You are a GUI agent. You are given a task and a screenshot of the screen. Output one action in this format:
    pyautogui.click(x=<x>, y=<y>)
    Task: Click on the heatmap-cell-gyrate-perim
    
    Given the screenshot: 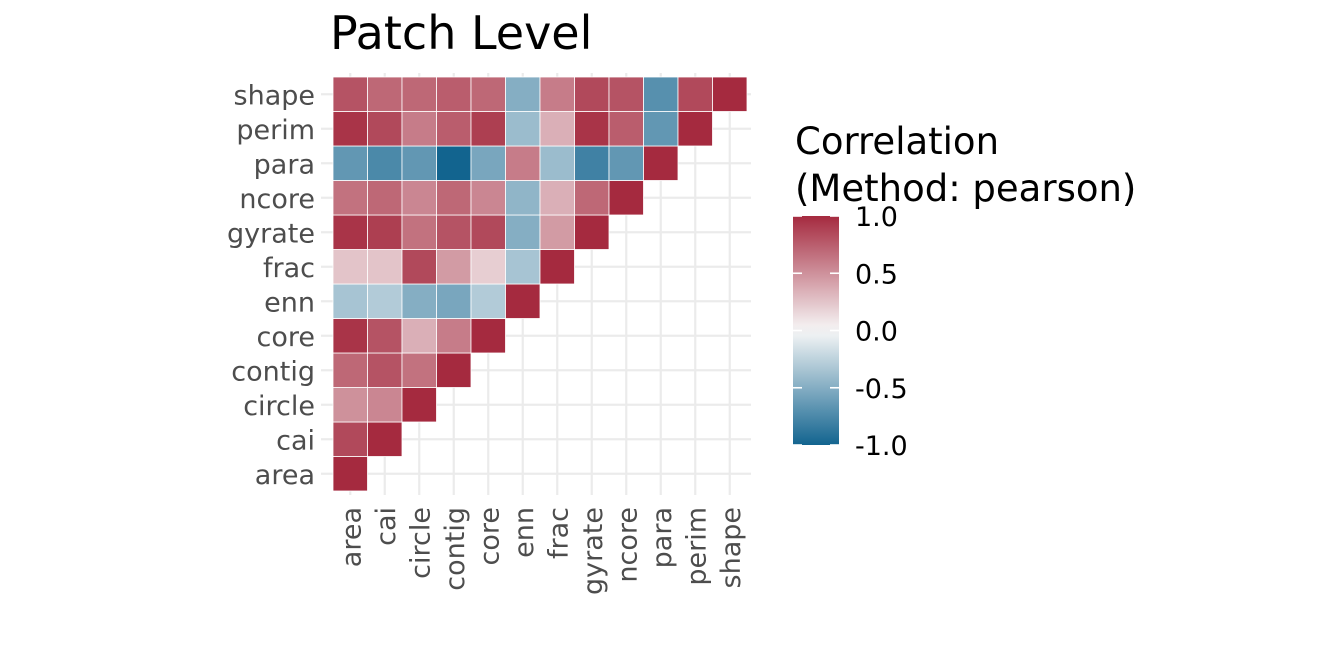 What is the action you would take?
    pyautogui.click(x=592, y=129)
    